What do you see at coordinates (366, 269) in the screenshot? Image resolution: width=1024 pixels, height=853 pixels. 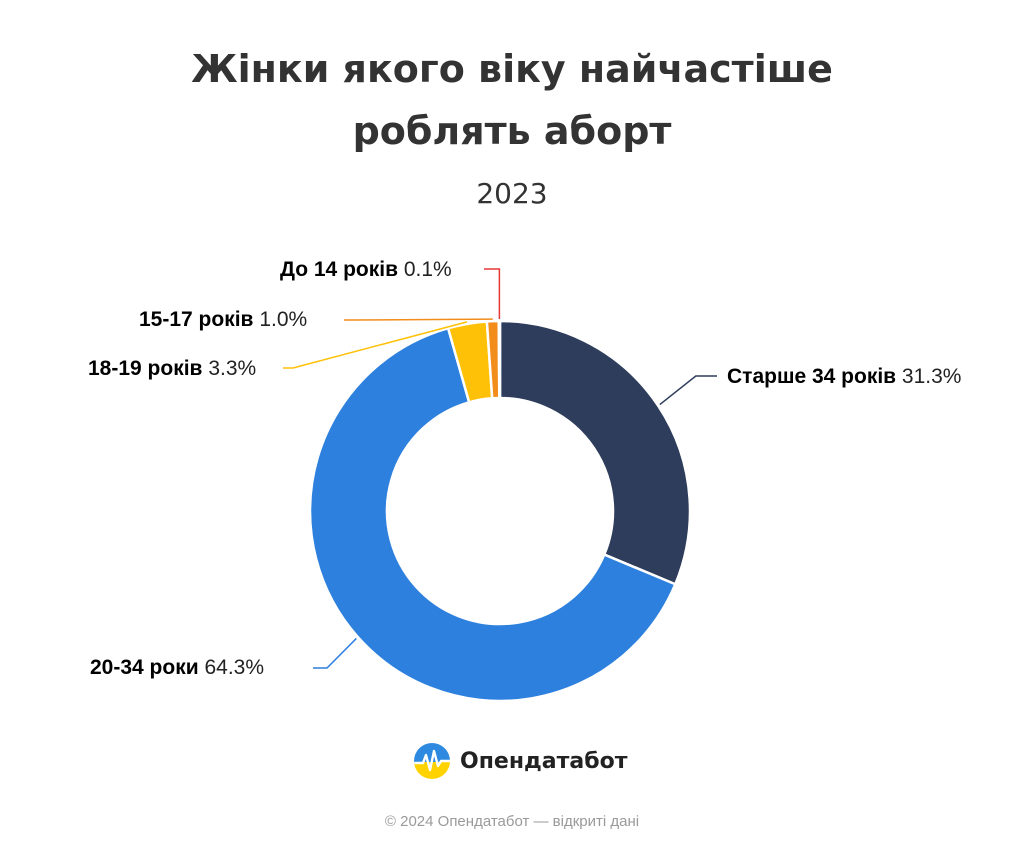 I see `slice-label-under-14: До 14 років 0.1%` at bounding box center [366, 269].